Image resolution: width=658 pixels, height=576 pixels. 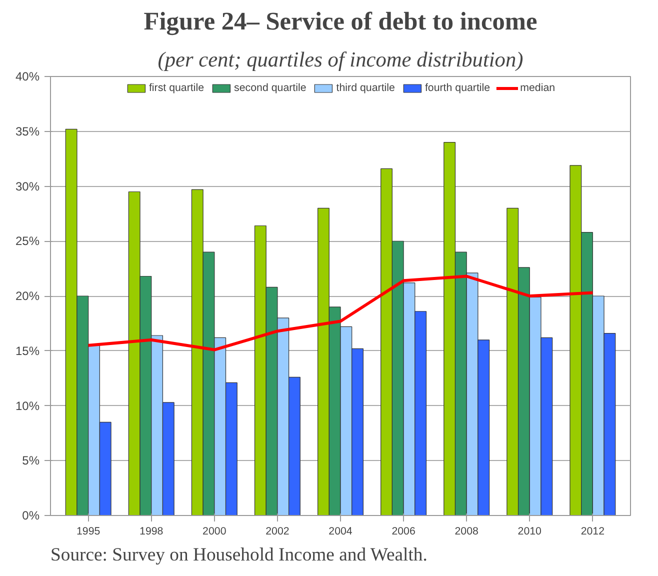 I want to click on y-tick-label: 0%, so click(x=31, y=515).